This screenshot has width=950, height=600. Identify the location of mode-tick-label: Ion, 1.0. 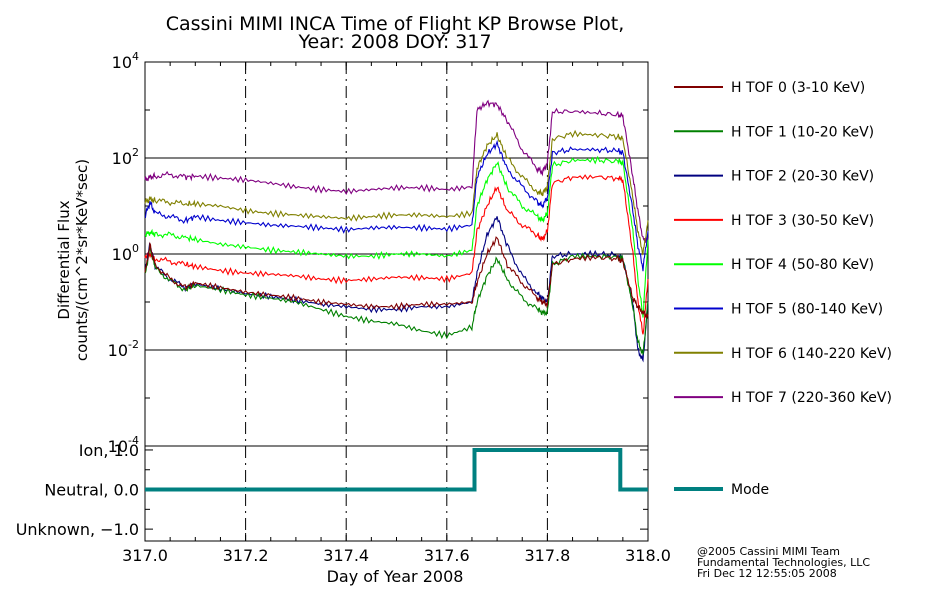
(109, 450).